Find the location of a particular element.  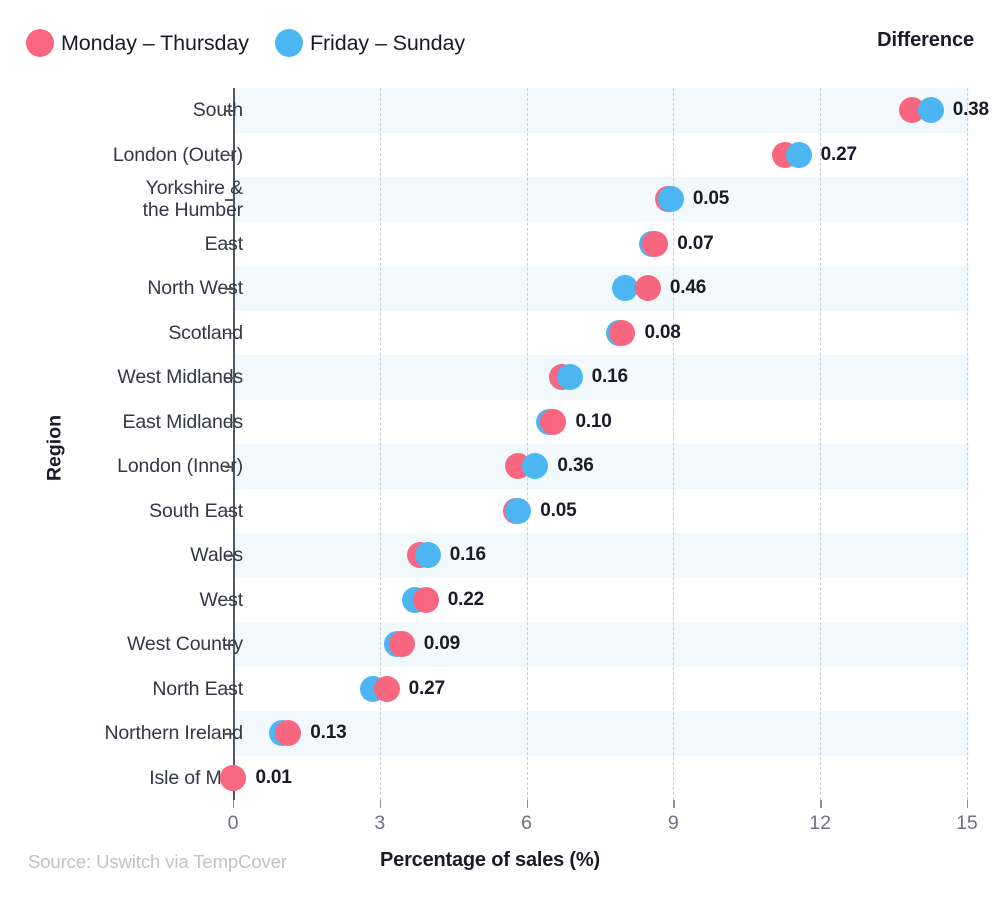

x-tick-label-3: 3 is located at coordinates (380, 823).